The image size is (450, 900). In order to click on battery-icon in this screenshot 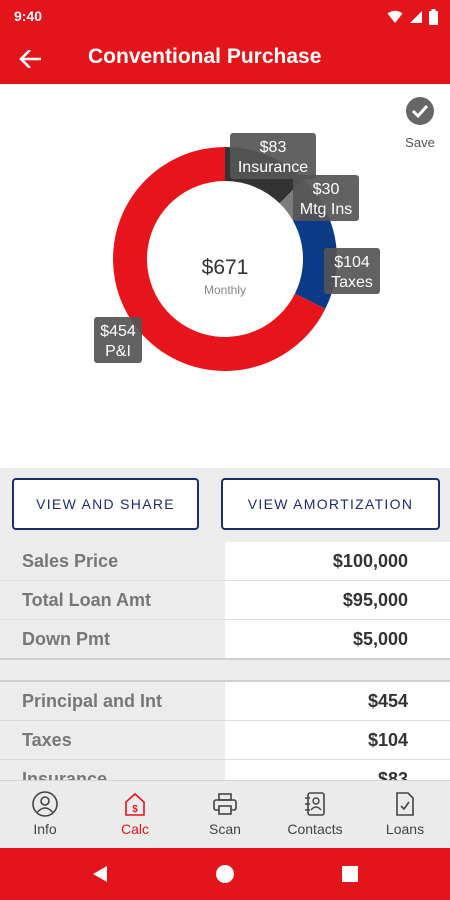, I will do `click(433, 17)`.